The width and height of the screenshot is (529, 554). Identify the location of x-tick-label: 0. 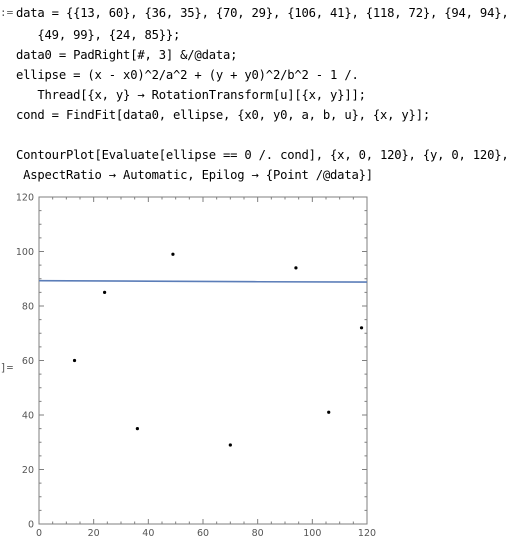
(39, 533).